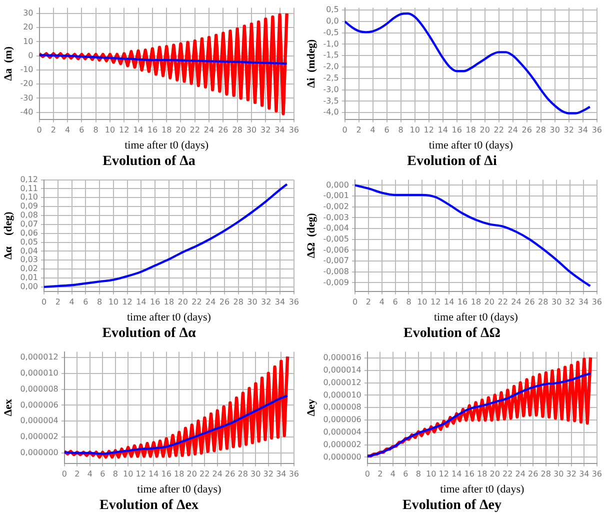 This screenshot has height=517, width=605. I want to click on y-tick-label: 0,04, so click(29, 251).